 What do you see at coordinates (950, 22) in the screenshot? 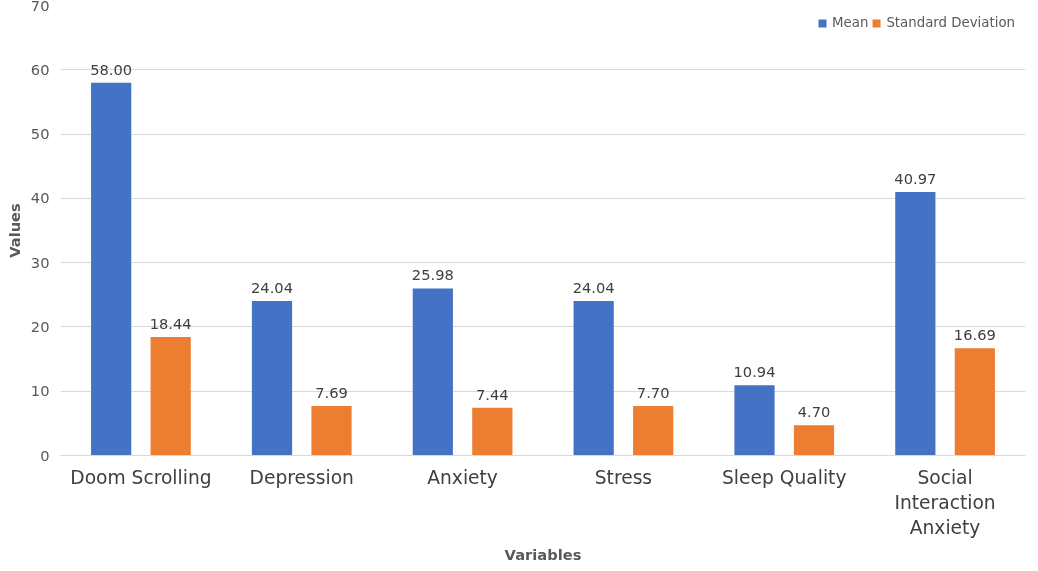
I see `legend-label: Standard Deviation` at bounding box center [950, 22].